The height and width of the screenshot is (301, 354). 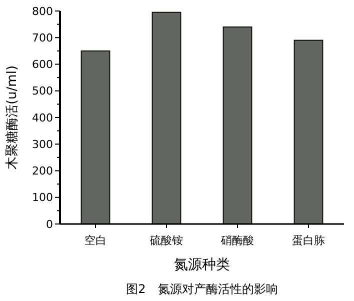 What do you see at coordinates (42, 37) in the screenshot?
I see `y-tick-label: 700` at bounding box center [42, 37].